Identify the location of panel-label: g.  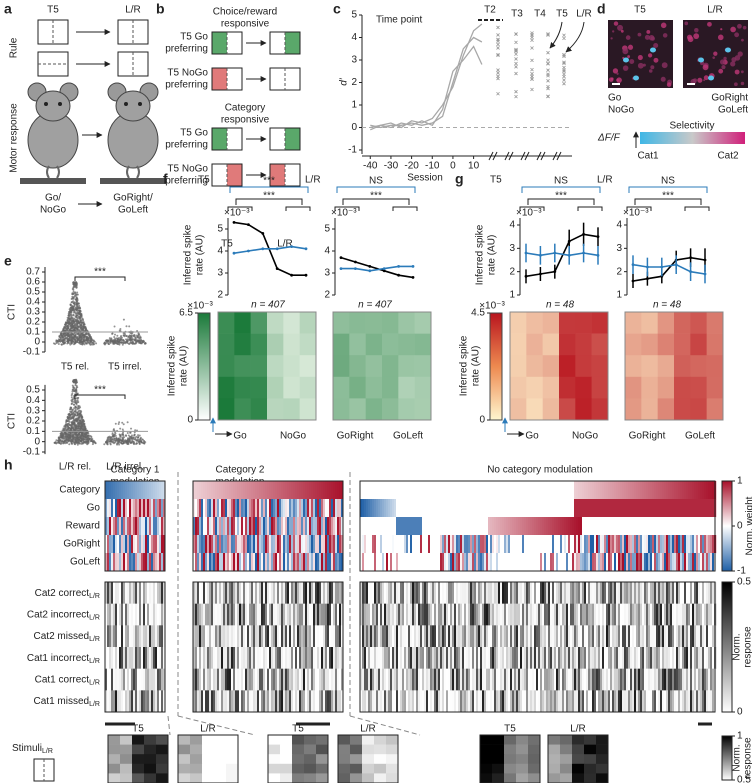
(459, 179).